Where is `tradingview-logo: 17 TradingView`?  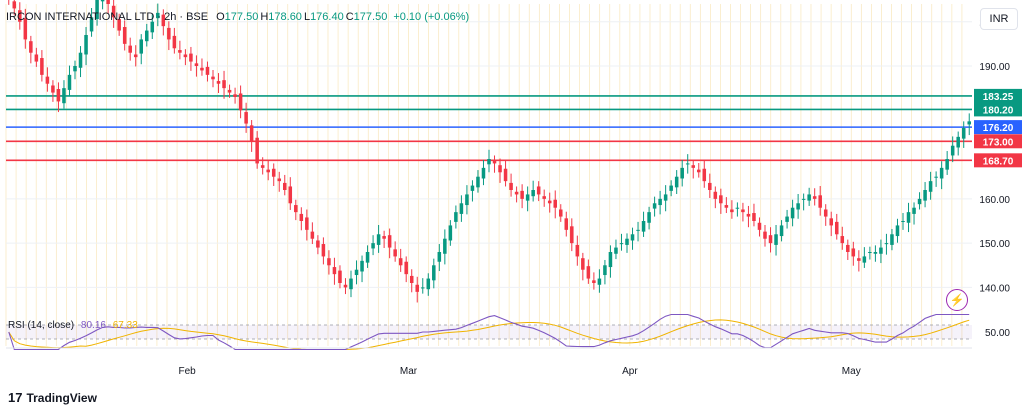
tradingview-logo: 17 TradingView is located at coordinates (52, 397).